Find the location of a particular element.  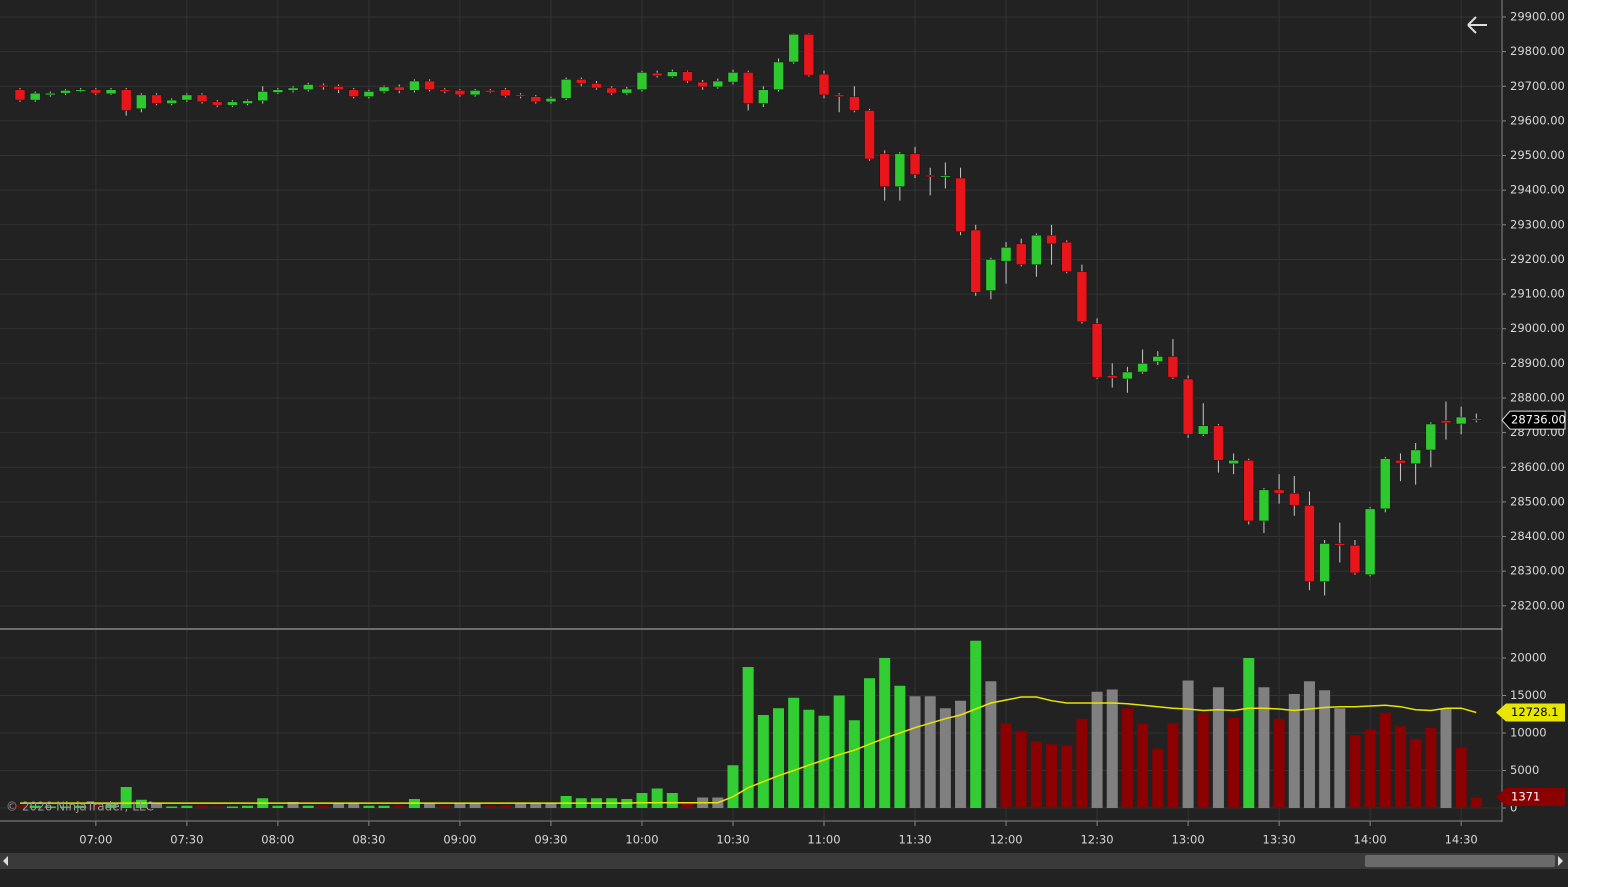

y-tick-label: 28900.00 is located at coordinates (1537, 363).